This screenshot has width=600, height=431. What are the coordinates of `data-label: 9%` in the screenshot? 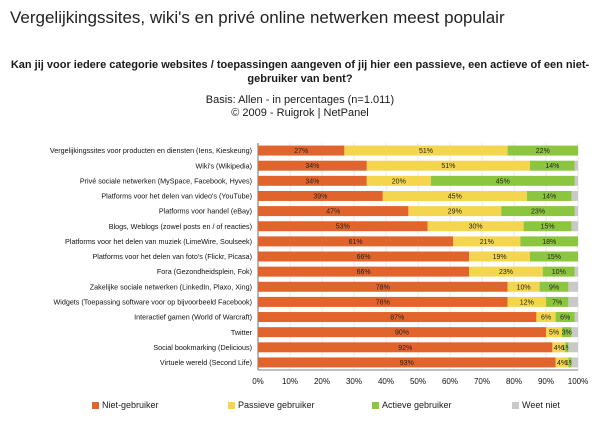 It's located at (554, 287).